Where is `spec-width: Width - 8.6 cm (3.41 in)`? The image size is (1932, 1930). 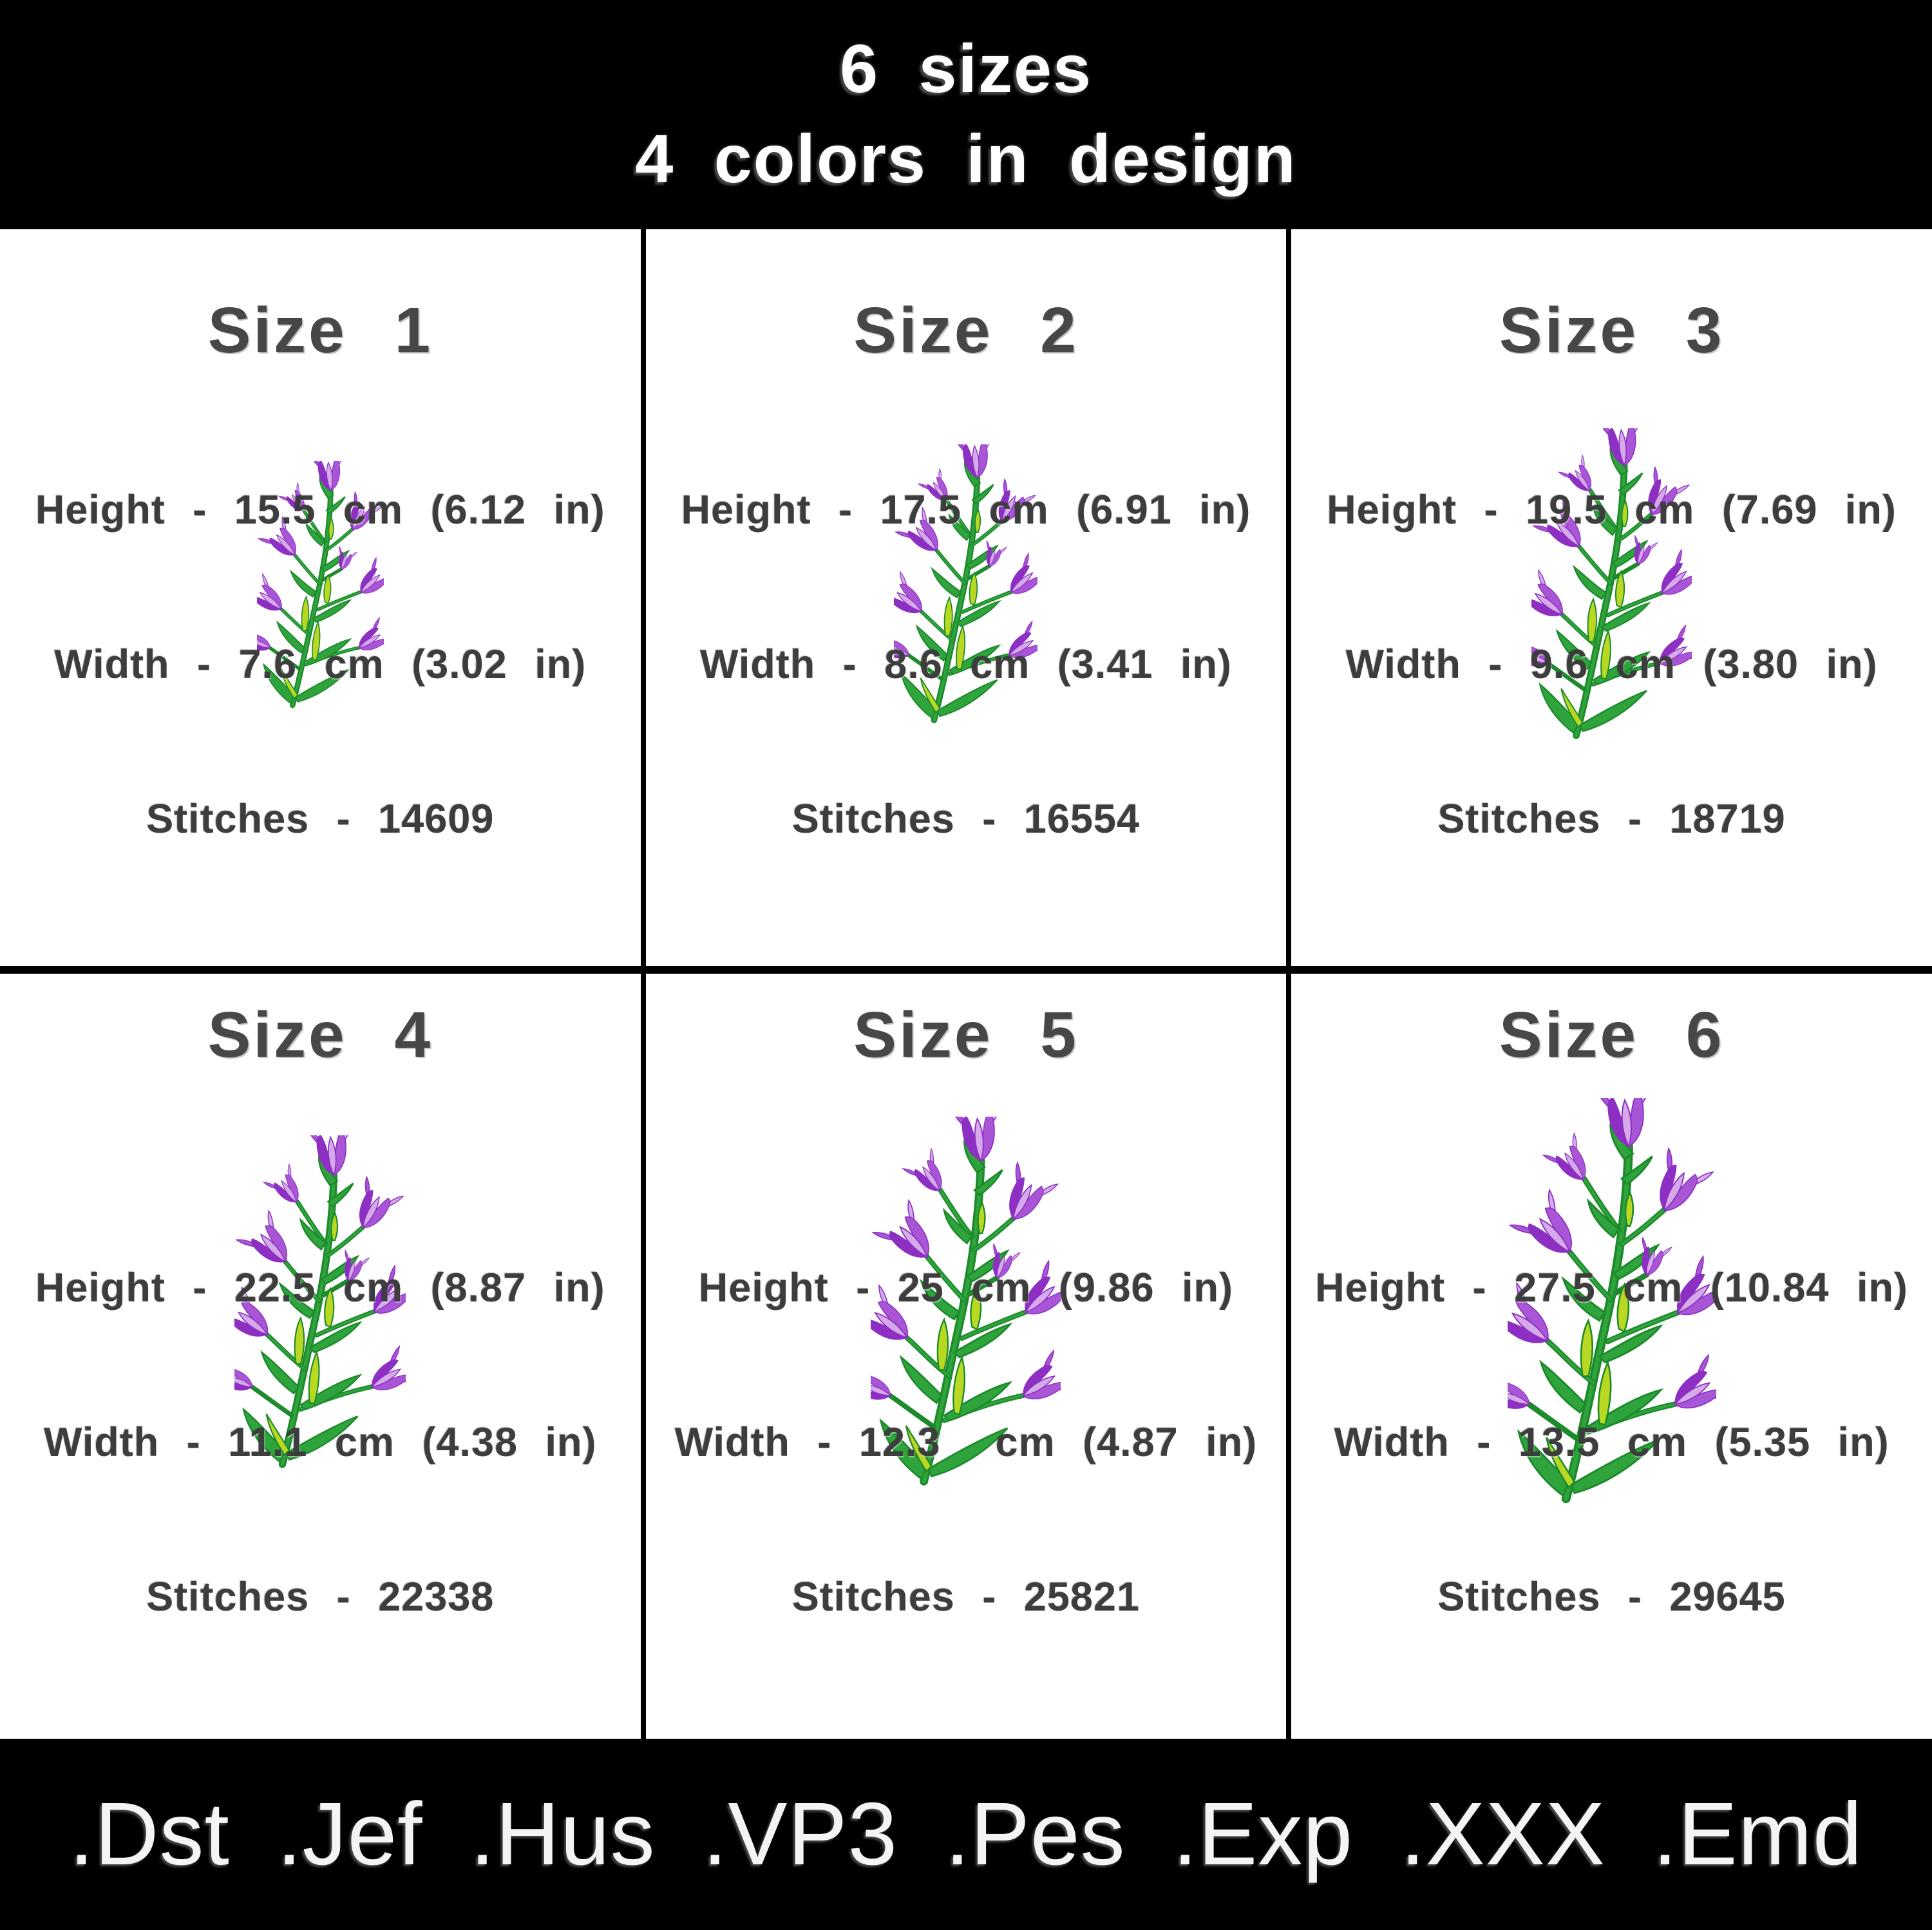 spec-width: Width - 8.6 cm (3.41 in) is located at coordinates (966, 665).